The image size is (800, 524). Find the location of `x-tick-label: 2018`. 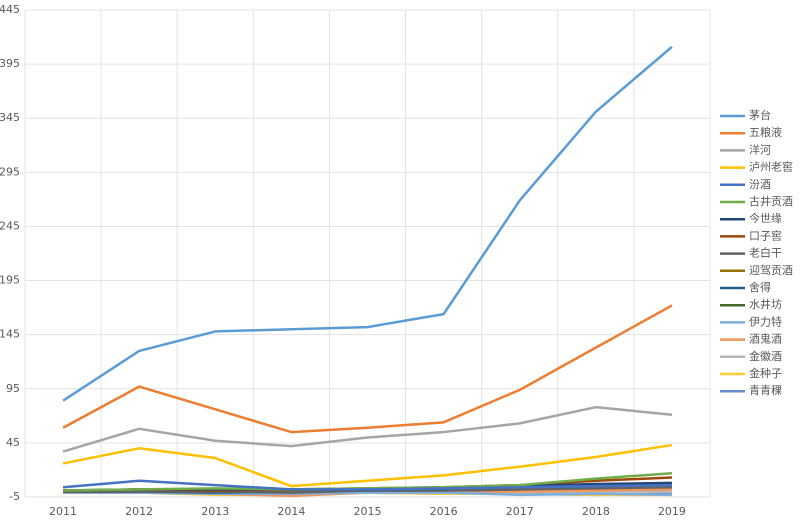

x-tick-label: 2018 is located at coordinates (596, 511).